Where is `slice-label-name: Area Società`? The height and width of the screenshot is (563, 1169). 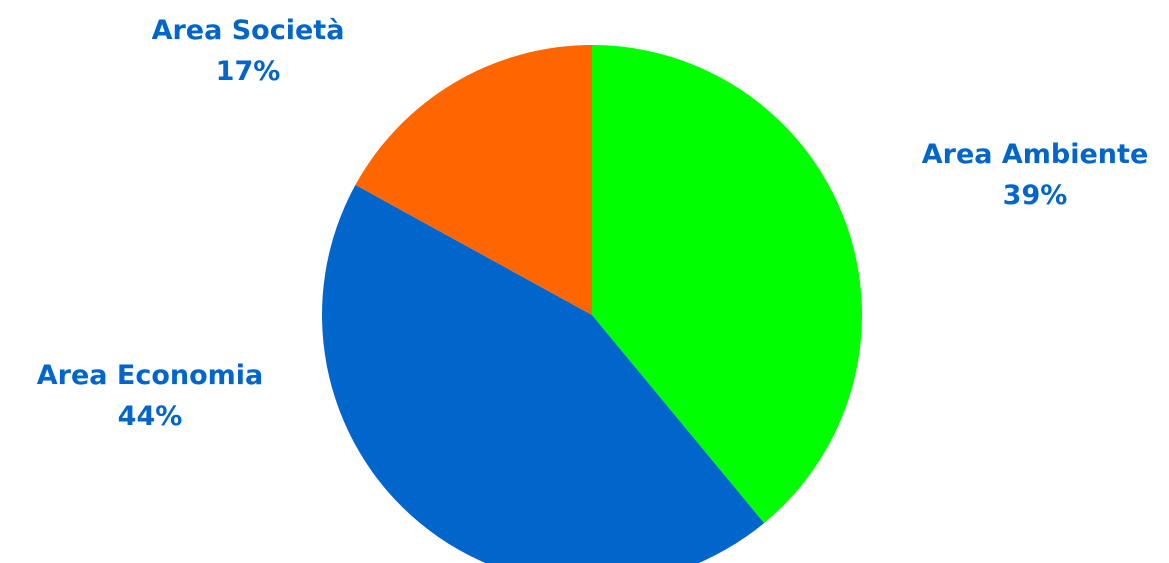
slice-label-name: Area Società is located at coordinates (248, 30).